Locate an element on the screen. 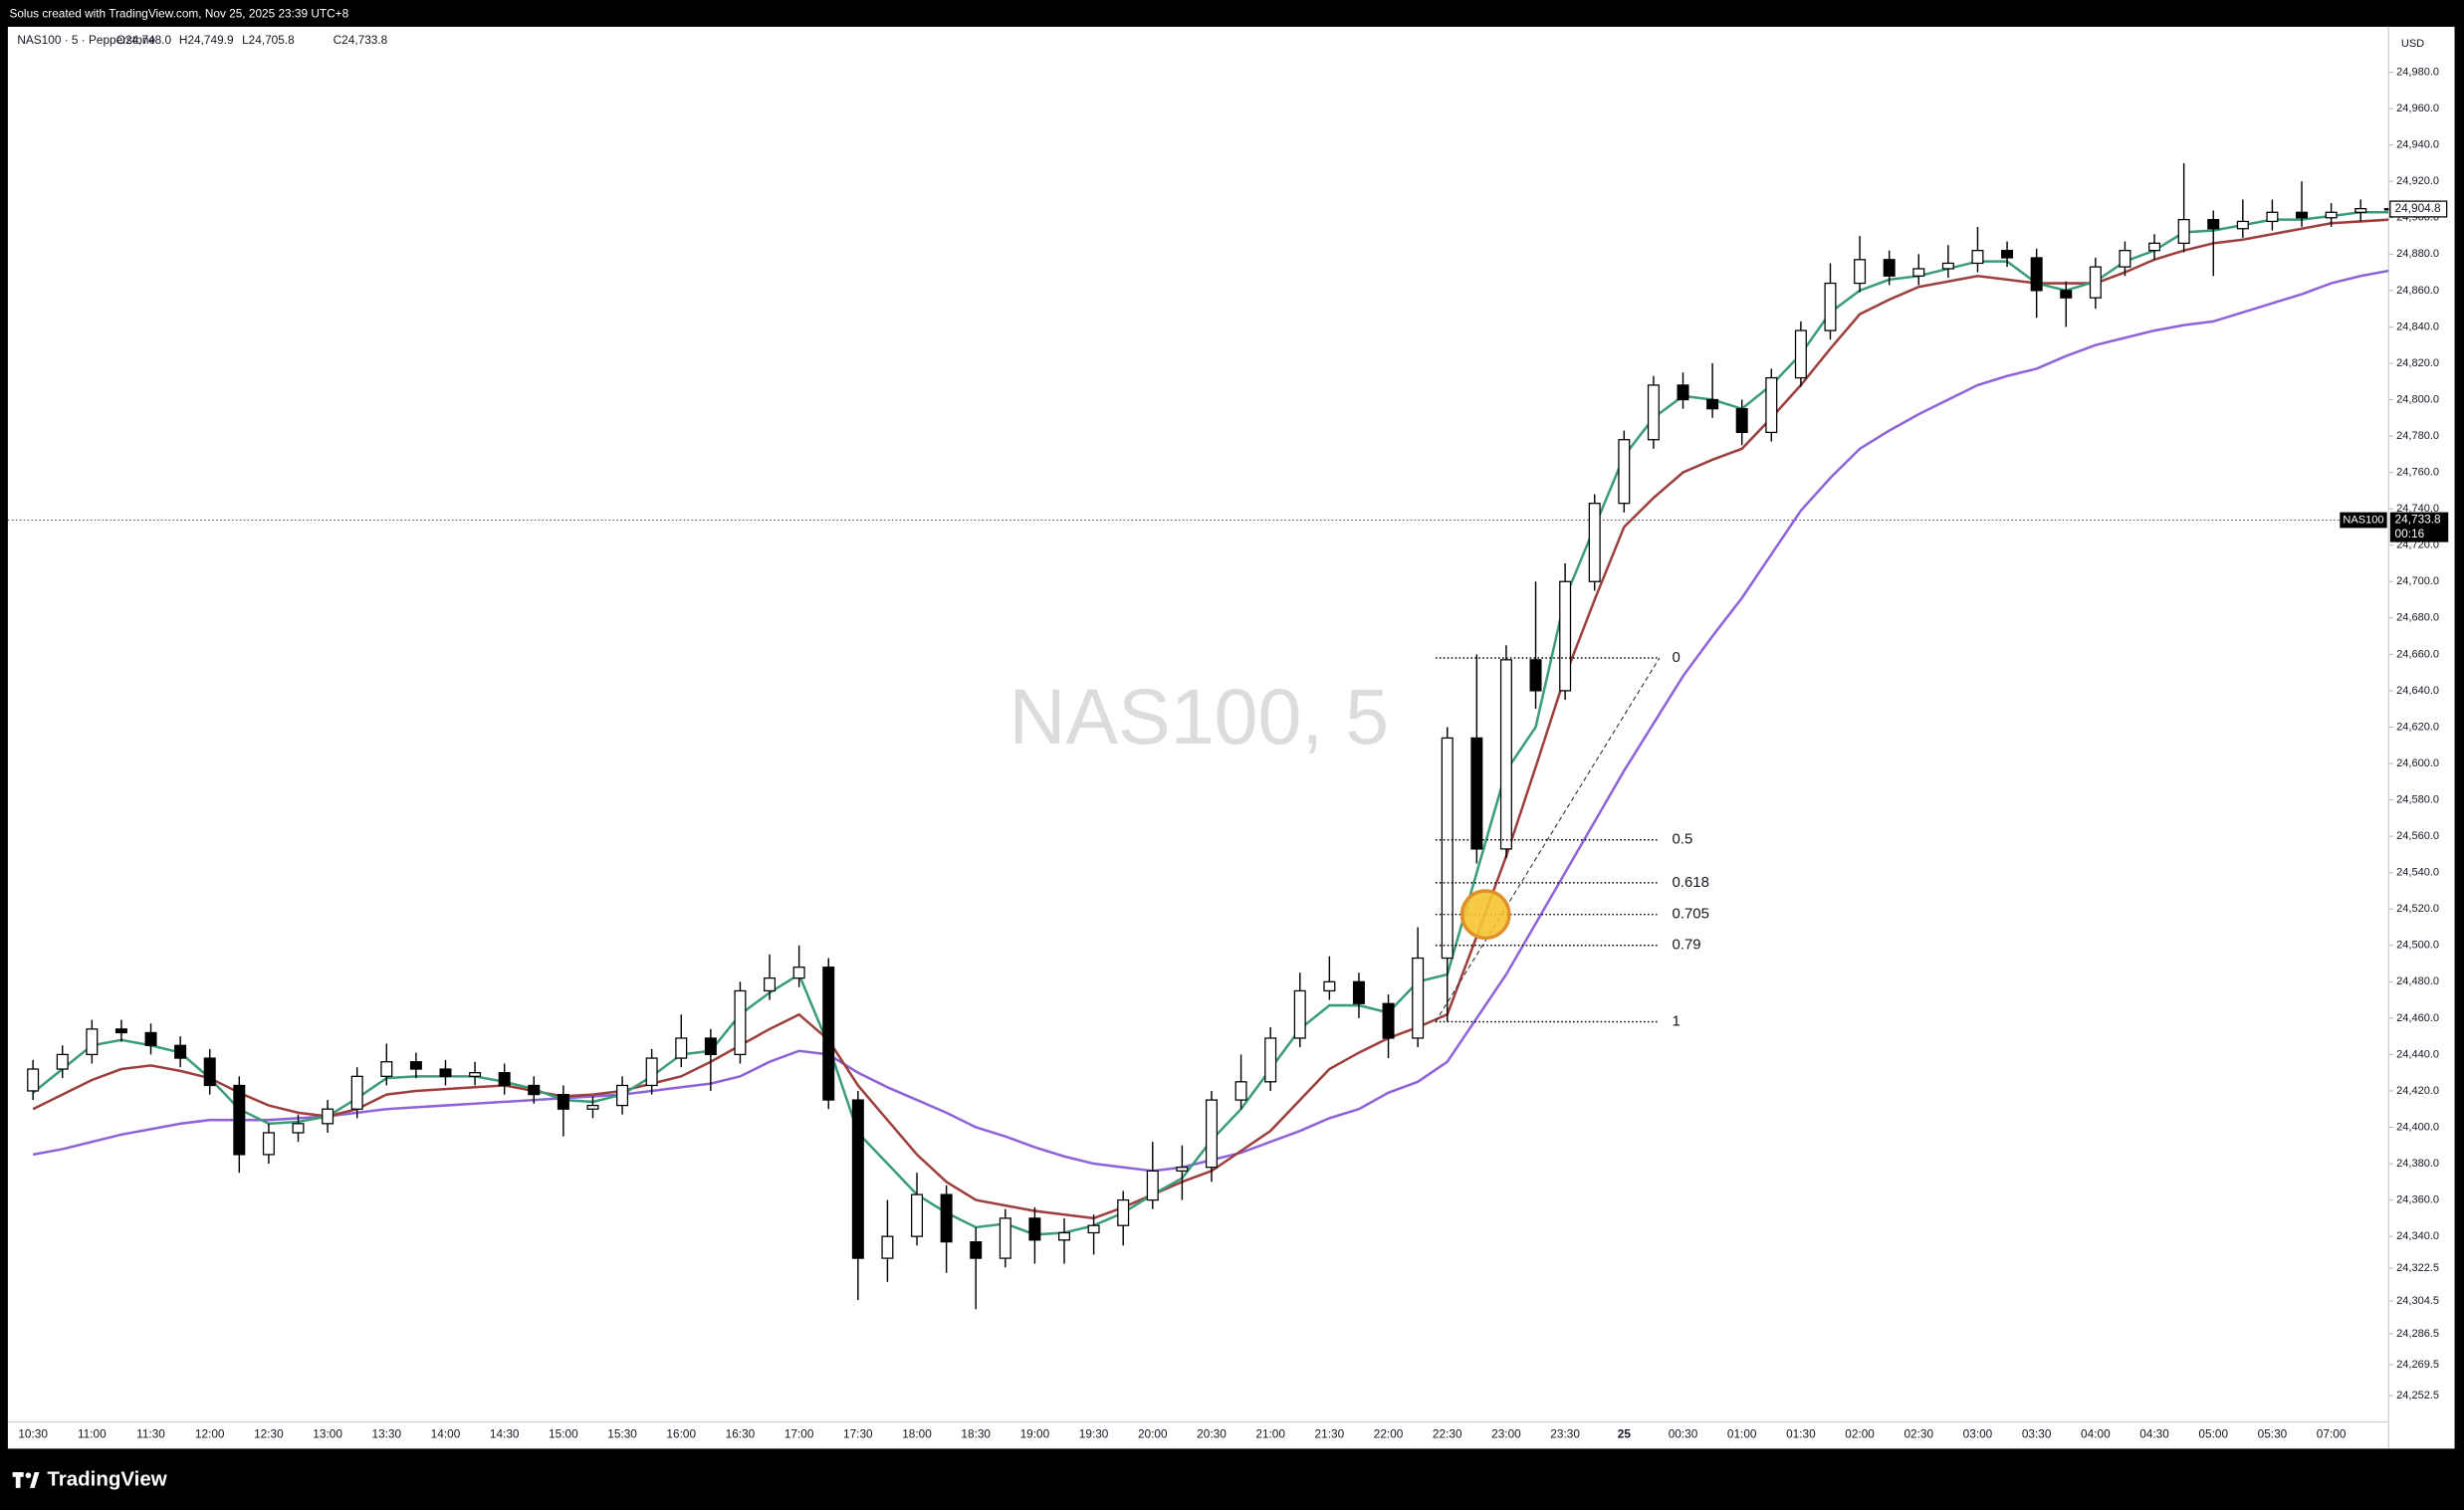 This screenshot has width=2464, height=1510. y-tick-label: 24,900.0 is located at coordinates (2417, 218).